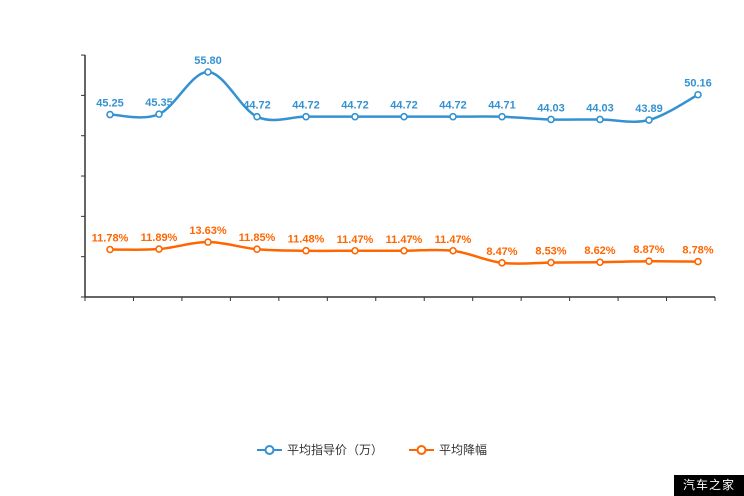  Describe the element at coordinates (257, 238) in the screenshot. I see `svg-text: 11.85%` at that location.